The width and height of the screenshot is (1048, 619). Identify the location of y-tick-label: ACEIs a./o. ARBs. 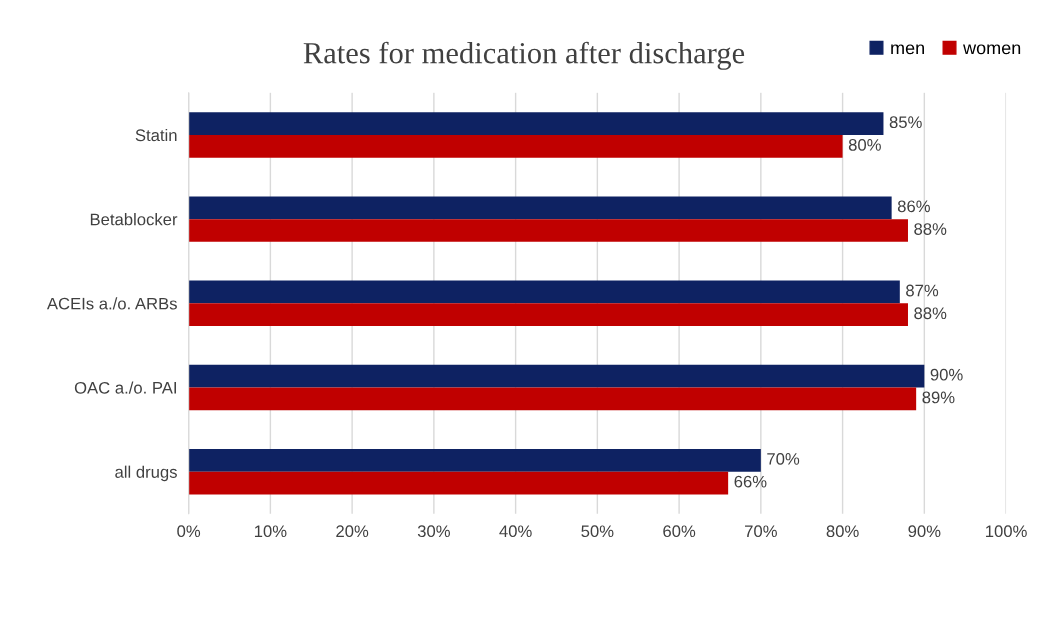
(111, 303).